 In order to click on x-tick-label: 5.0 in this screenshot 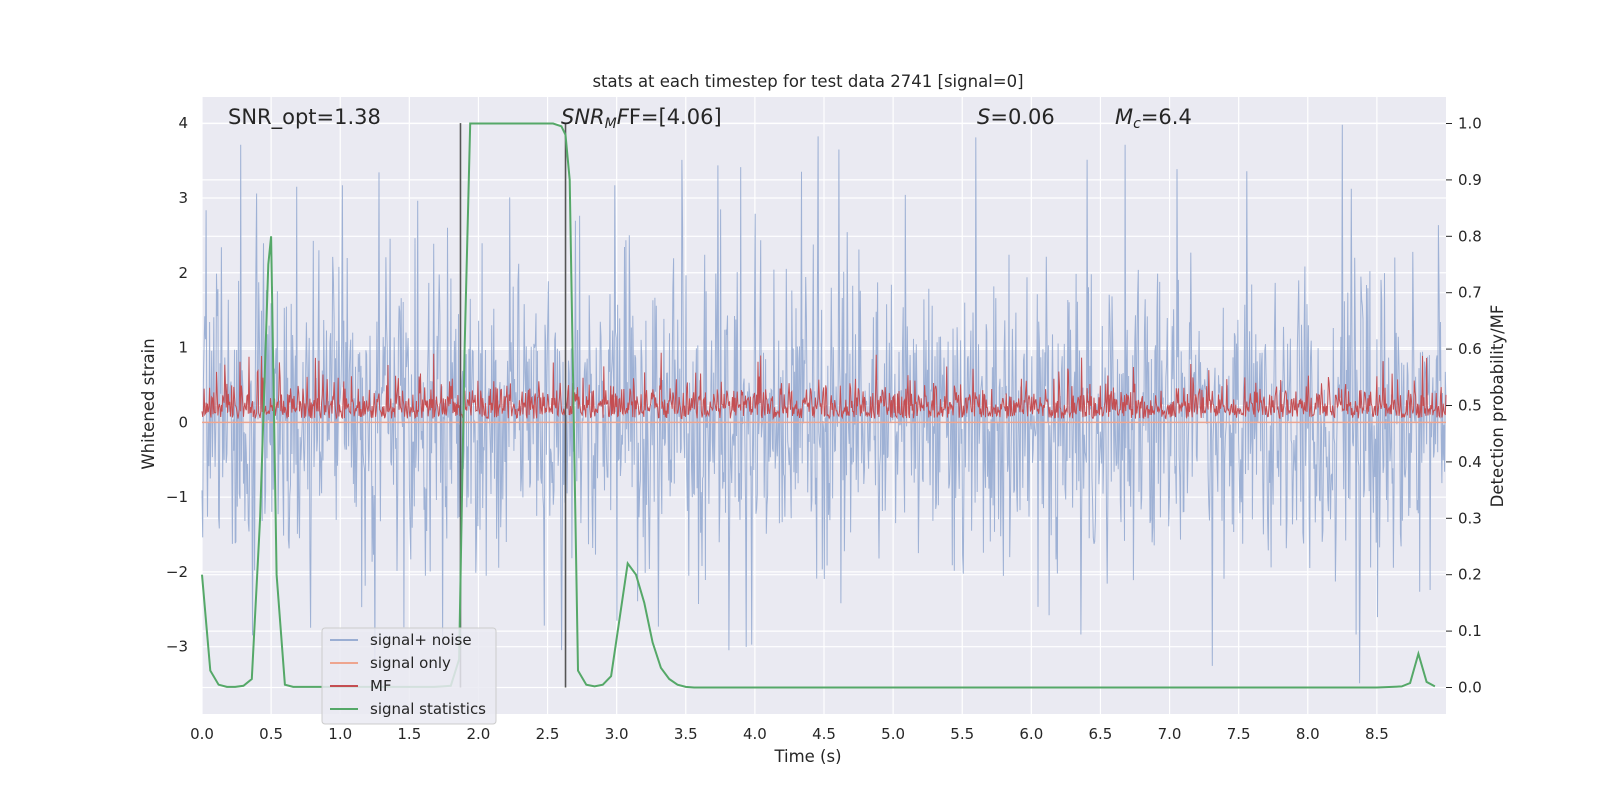, I will do `click(893, 734)`.